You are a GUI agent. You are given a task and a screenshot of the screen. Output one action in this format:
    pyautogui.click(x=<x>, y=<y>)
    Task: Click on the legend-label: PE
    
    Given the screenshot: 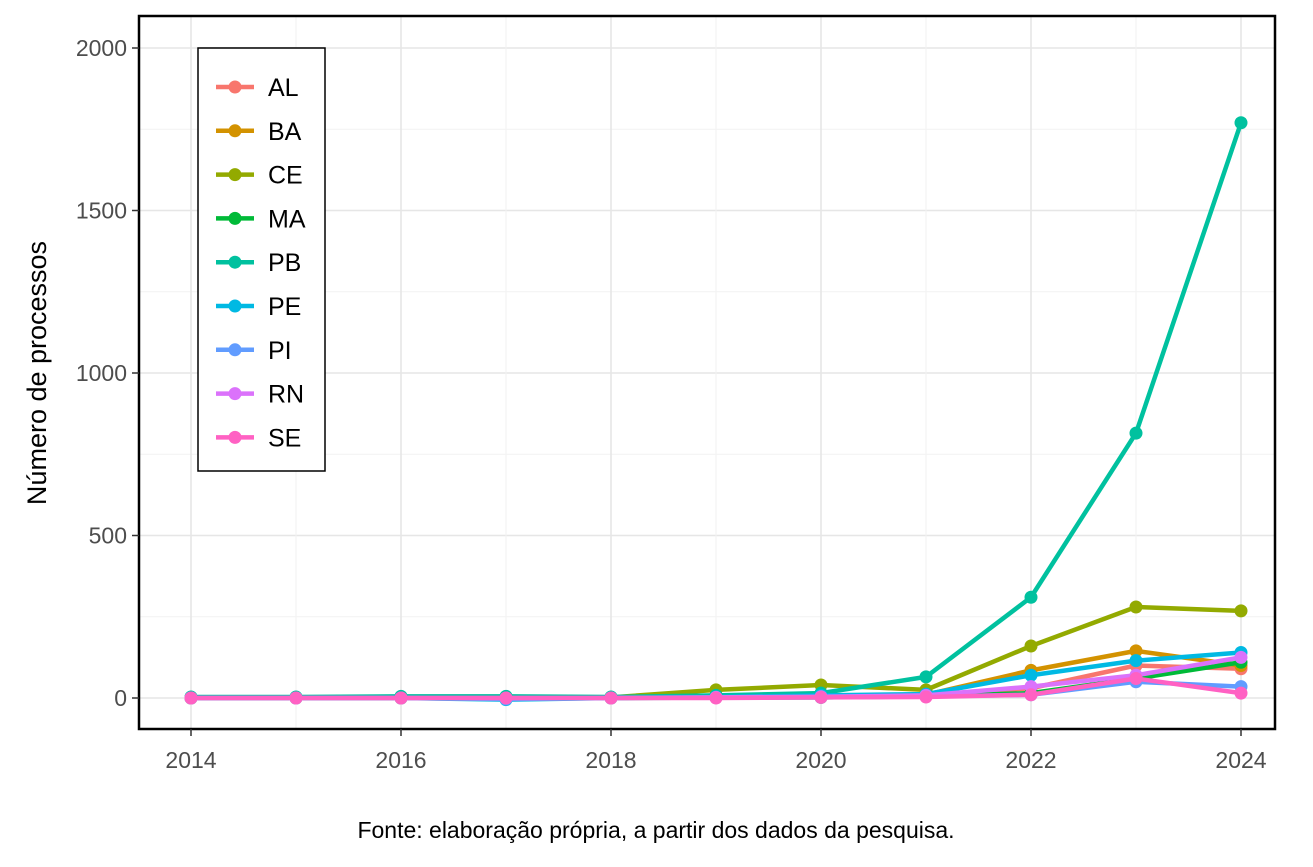 What is the action you would take?
    pyautogui.click(x=284, y=307)
    